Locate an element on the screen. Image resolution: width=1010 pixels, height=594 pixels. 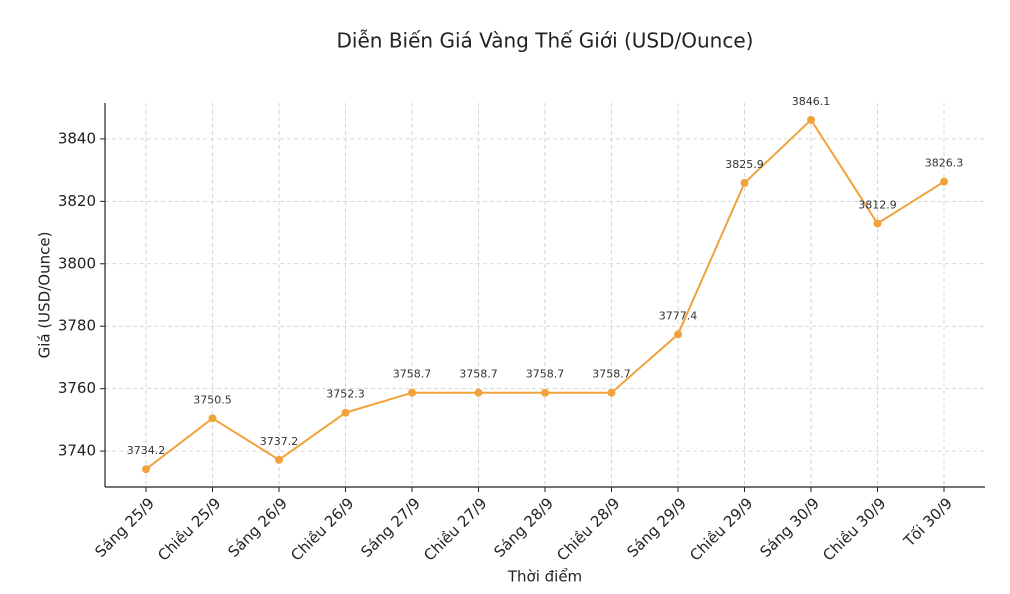
y-tick-label: 3820 is located at coordinates (77, 201).